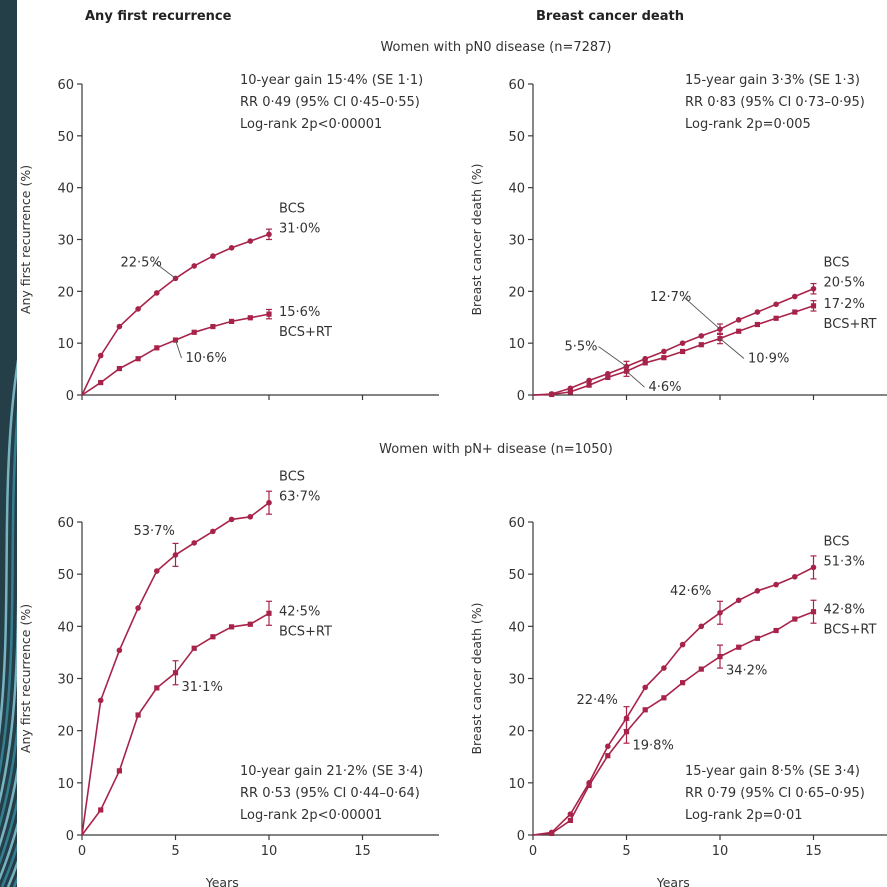 The image size is (887, 887). What do you see at coordinates (844, 610) in the screenshot?
I see `series-end-value-label: 42·8%` at bounding box center [844, 610].